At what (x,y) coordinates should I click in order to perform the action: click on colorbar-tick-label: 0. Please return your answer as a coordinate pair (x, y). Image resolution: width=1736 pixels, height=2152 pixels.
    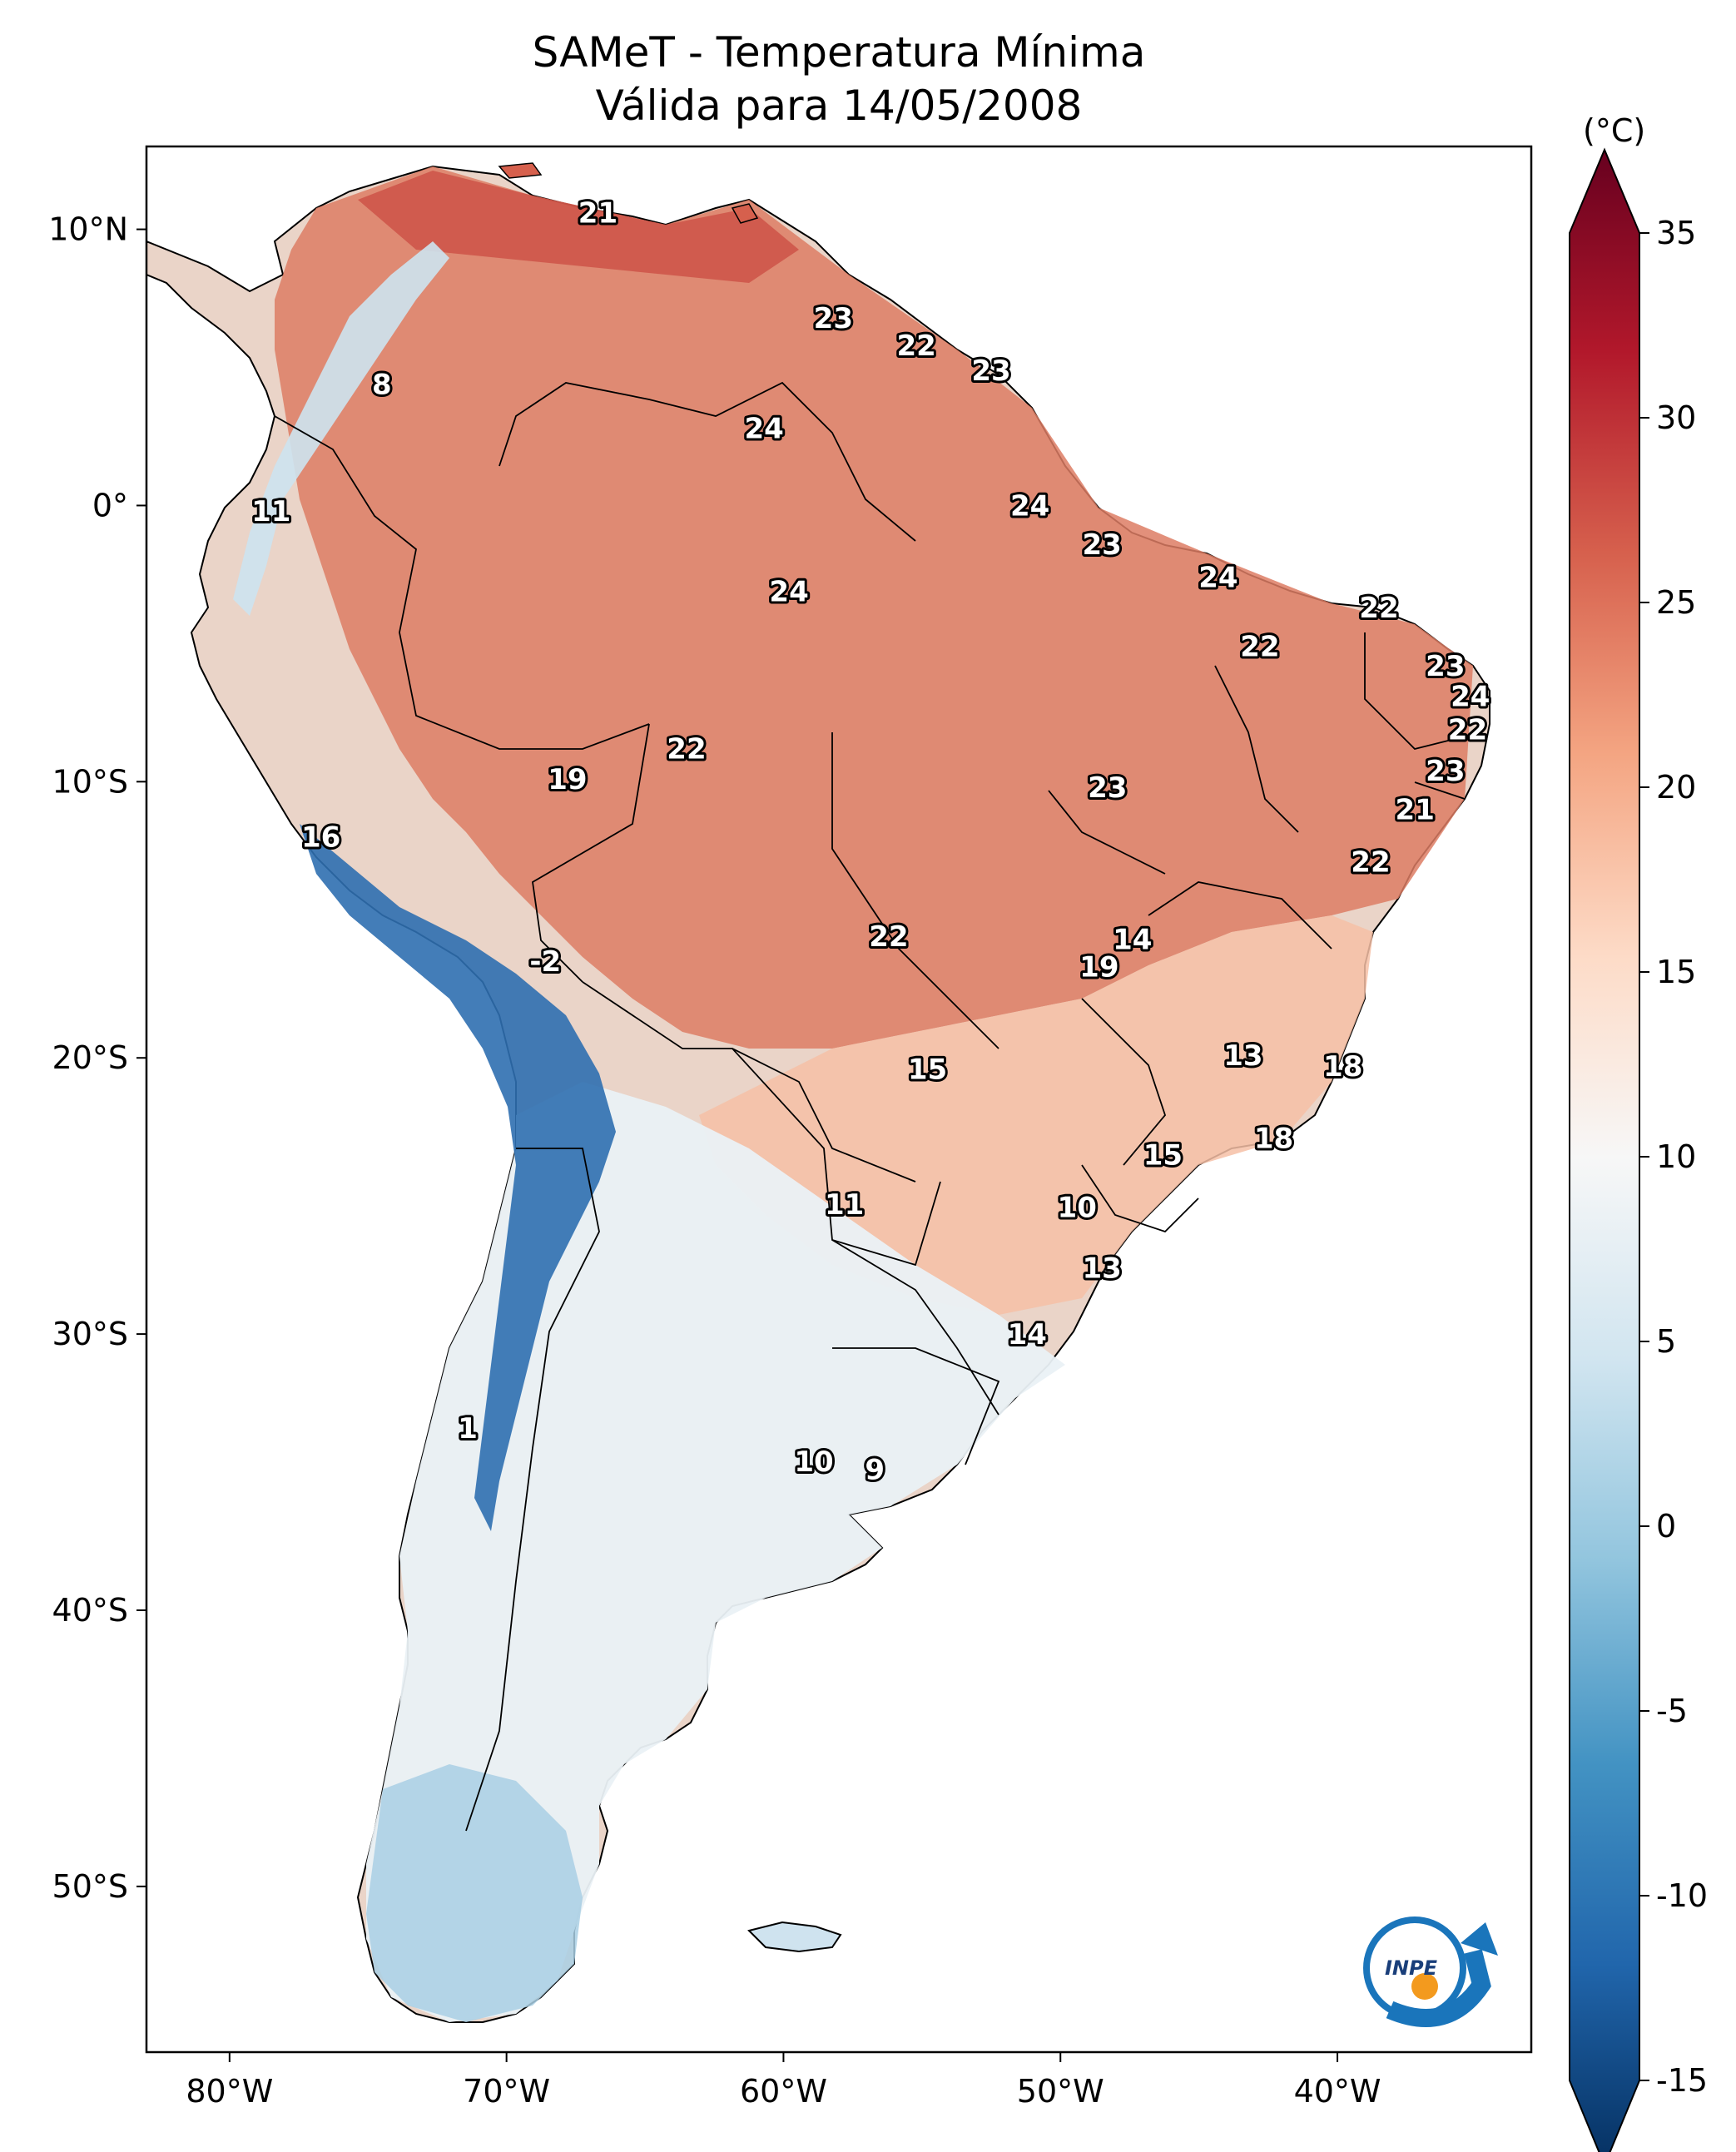
    Looking at the image, I should click on (1666, 1526).